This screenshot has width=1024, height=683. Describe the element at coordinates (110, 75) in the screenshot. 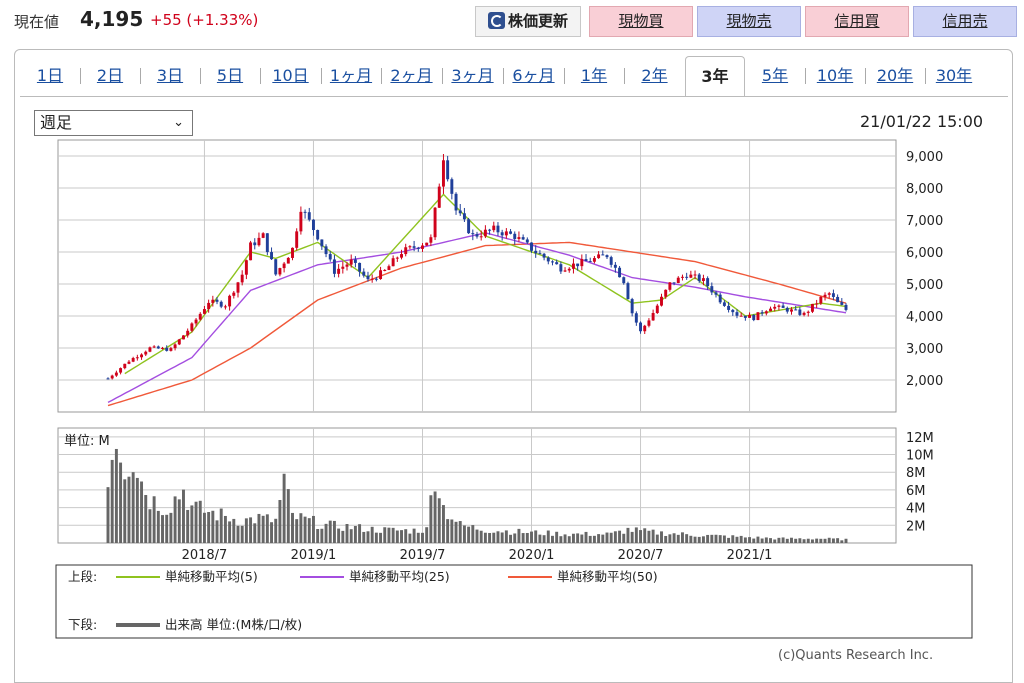

I see `tab-2: 2日` at that location.